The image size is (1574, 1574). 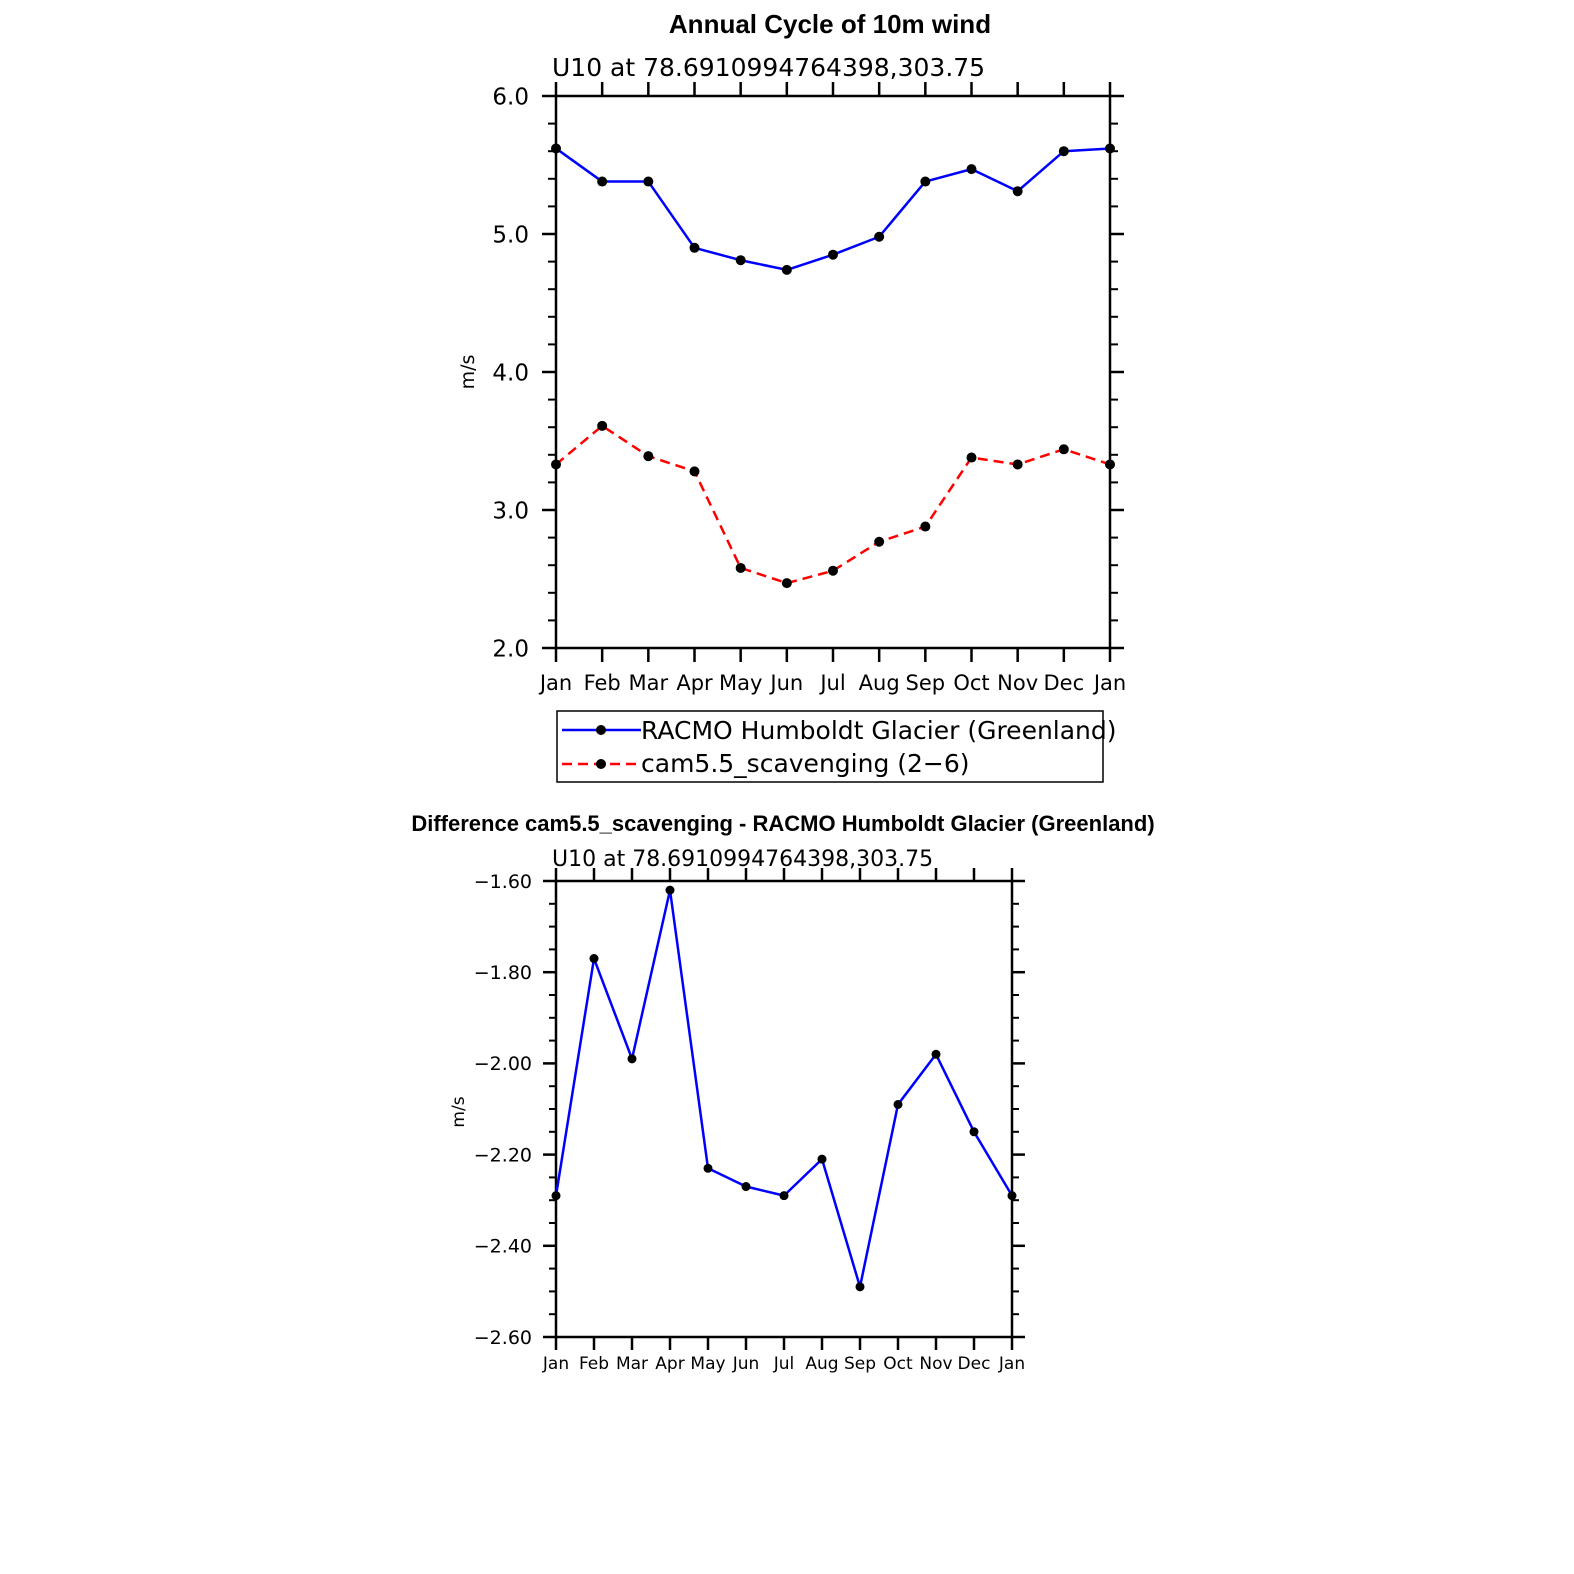 I want to click on y-tick-label: −2.00, so click(x=503, y=1064).